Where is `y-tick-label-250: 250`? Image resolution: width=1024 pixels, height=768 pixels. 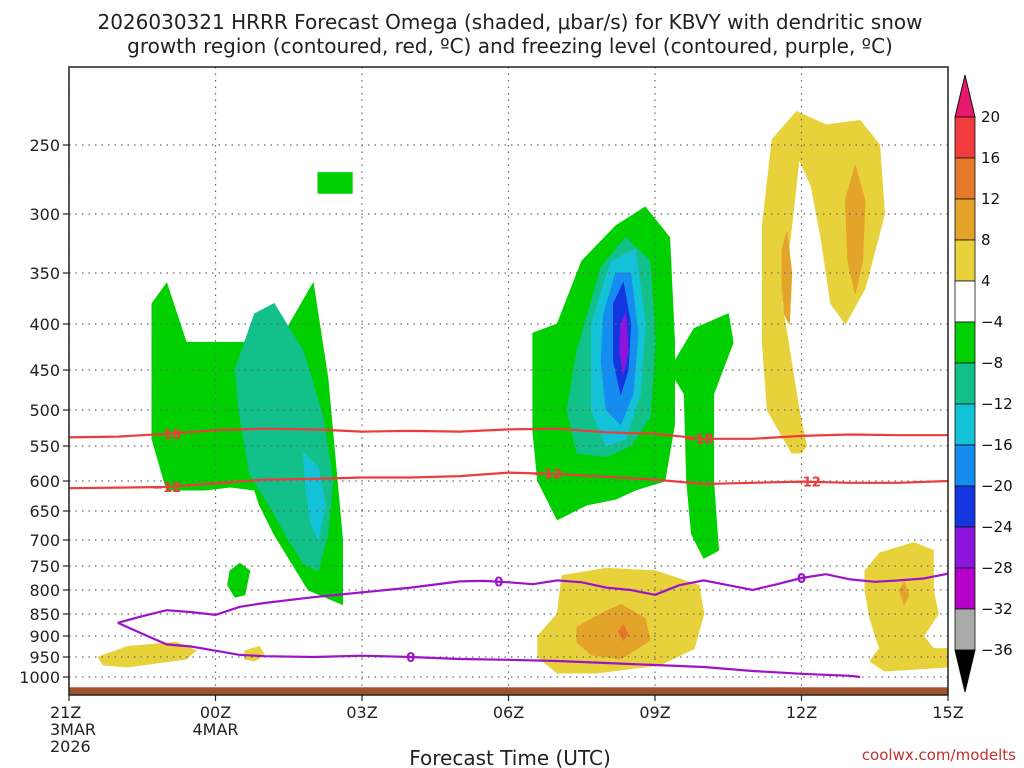
y-tick-label-250: 250 is located at coordinates (44, 145).